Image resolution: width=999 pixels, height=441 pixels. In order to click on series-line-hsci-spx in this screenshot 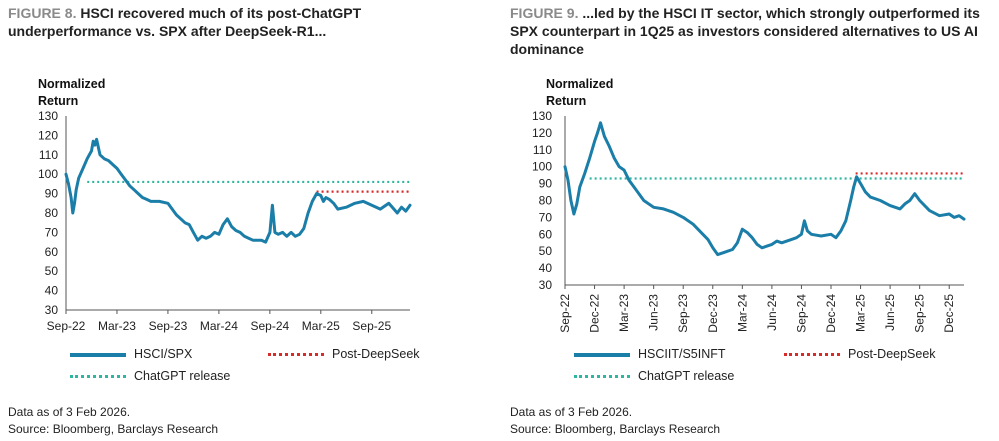, I will do `click(238, 190)`.